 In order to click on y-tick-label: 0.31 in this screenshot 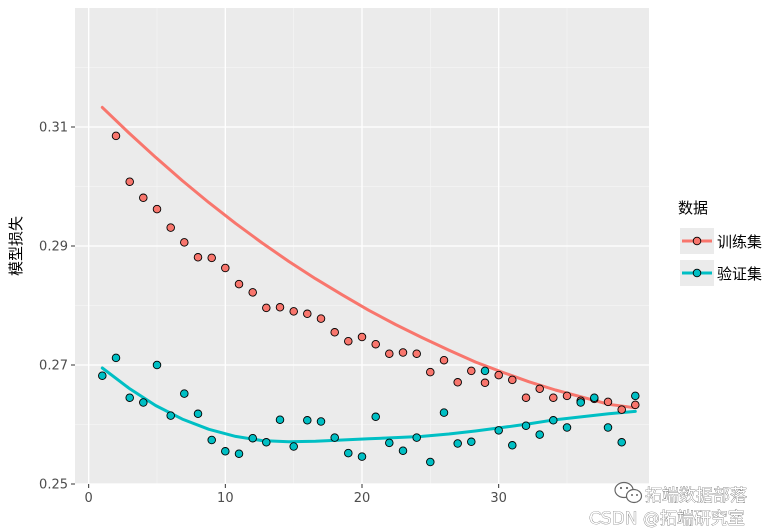, I will do `click(53, 128)`.